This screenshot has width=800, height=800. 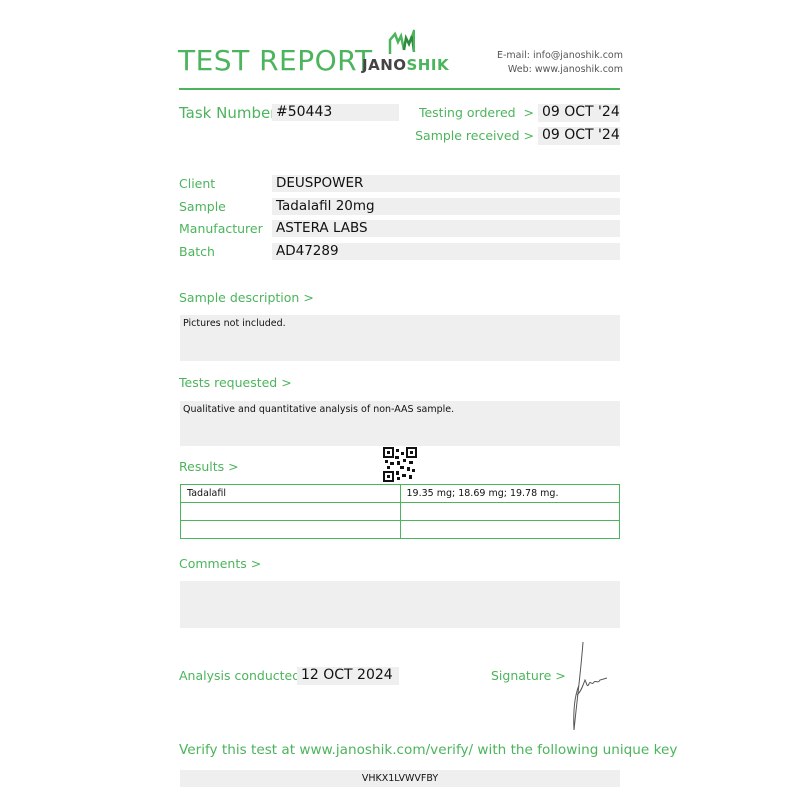 What do you see at coordinates (275, 60) in the screenshot?
I see `report-title: TEST REPORT` at bounding box center [275, 60].